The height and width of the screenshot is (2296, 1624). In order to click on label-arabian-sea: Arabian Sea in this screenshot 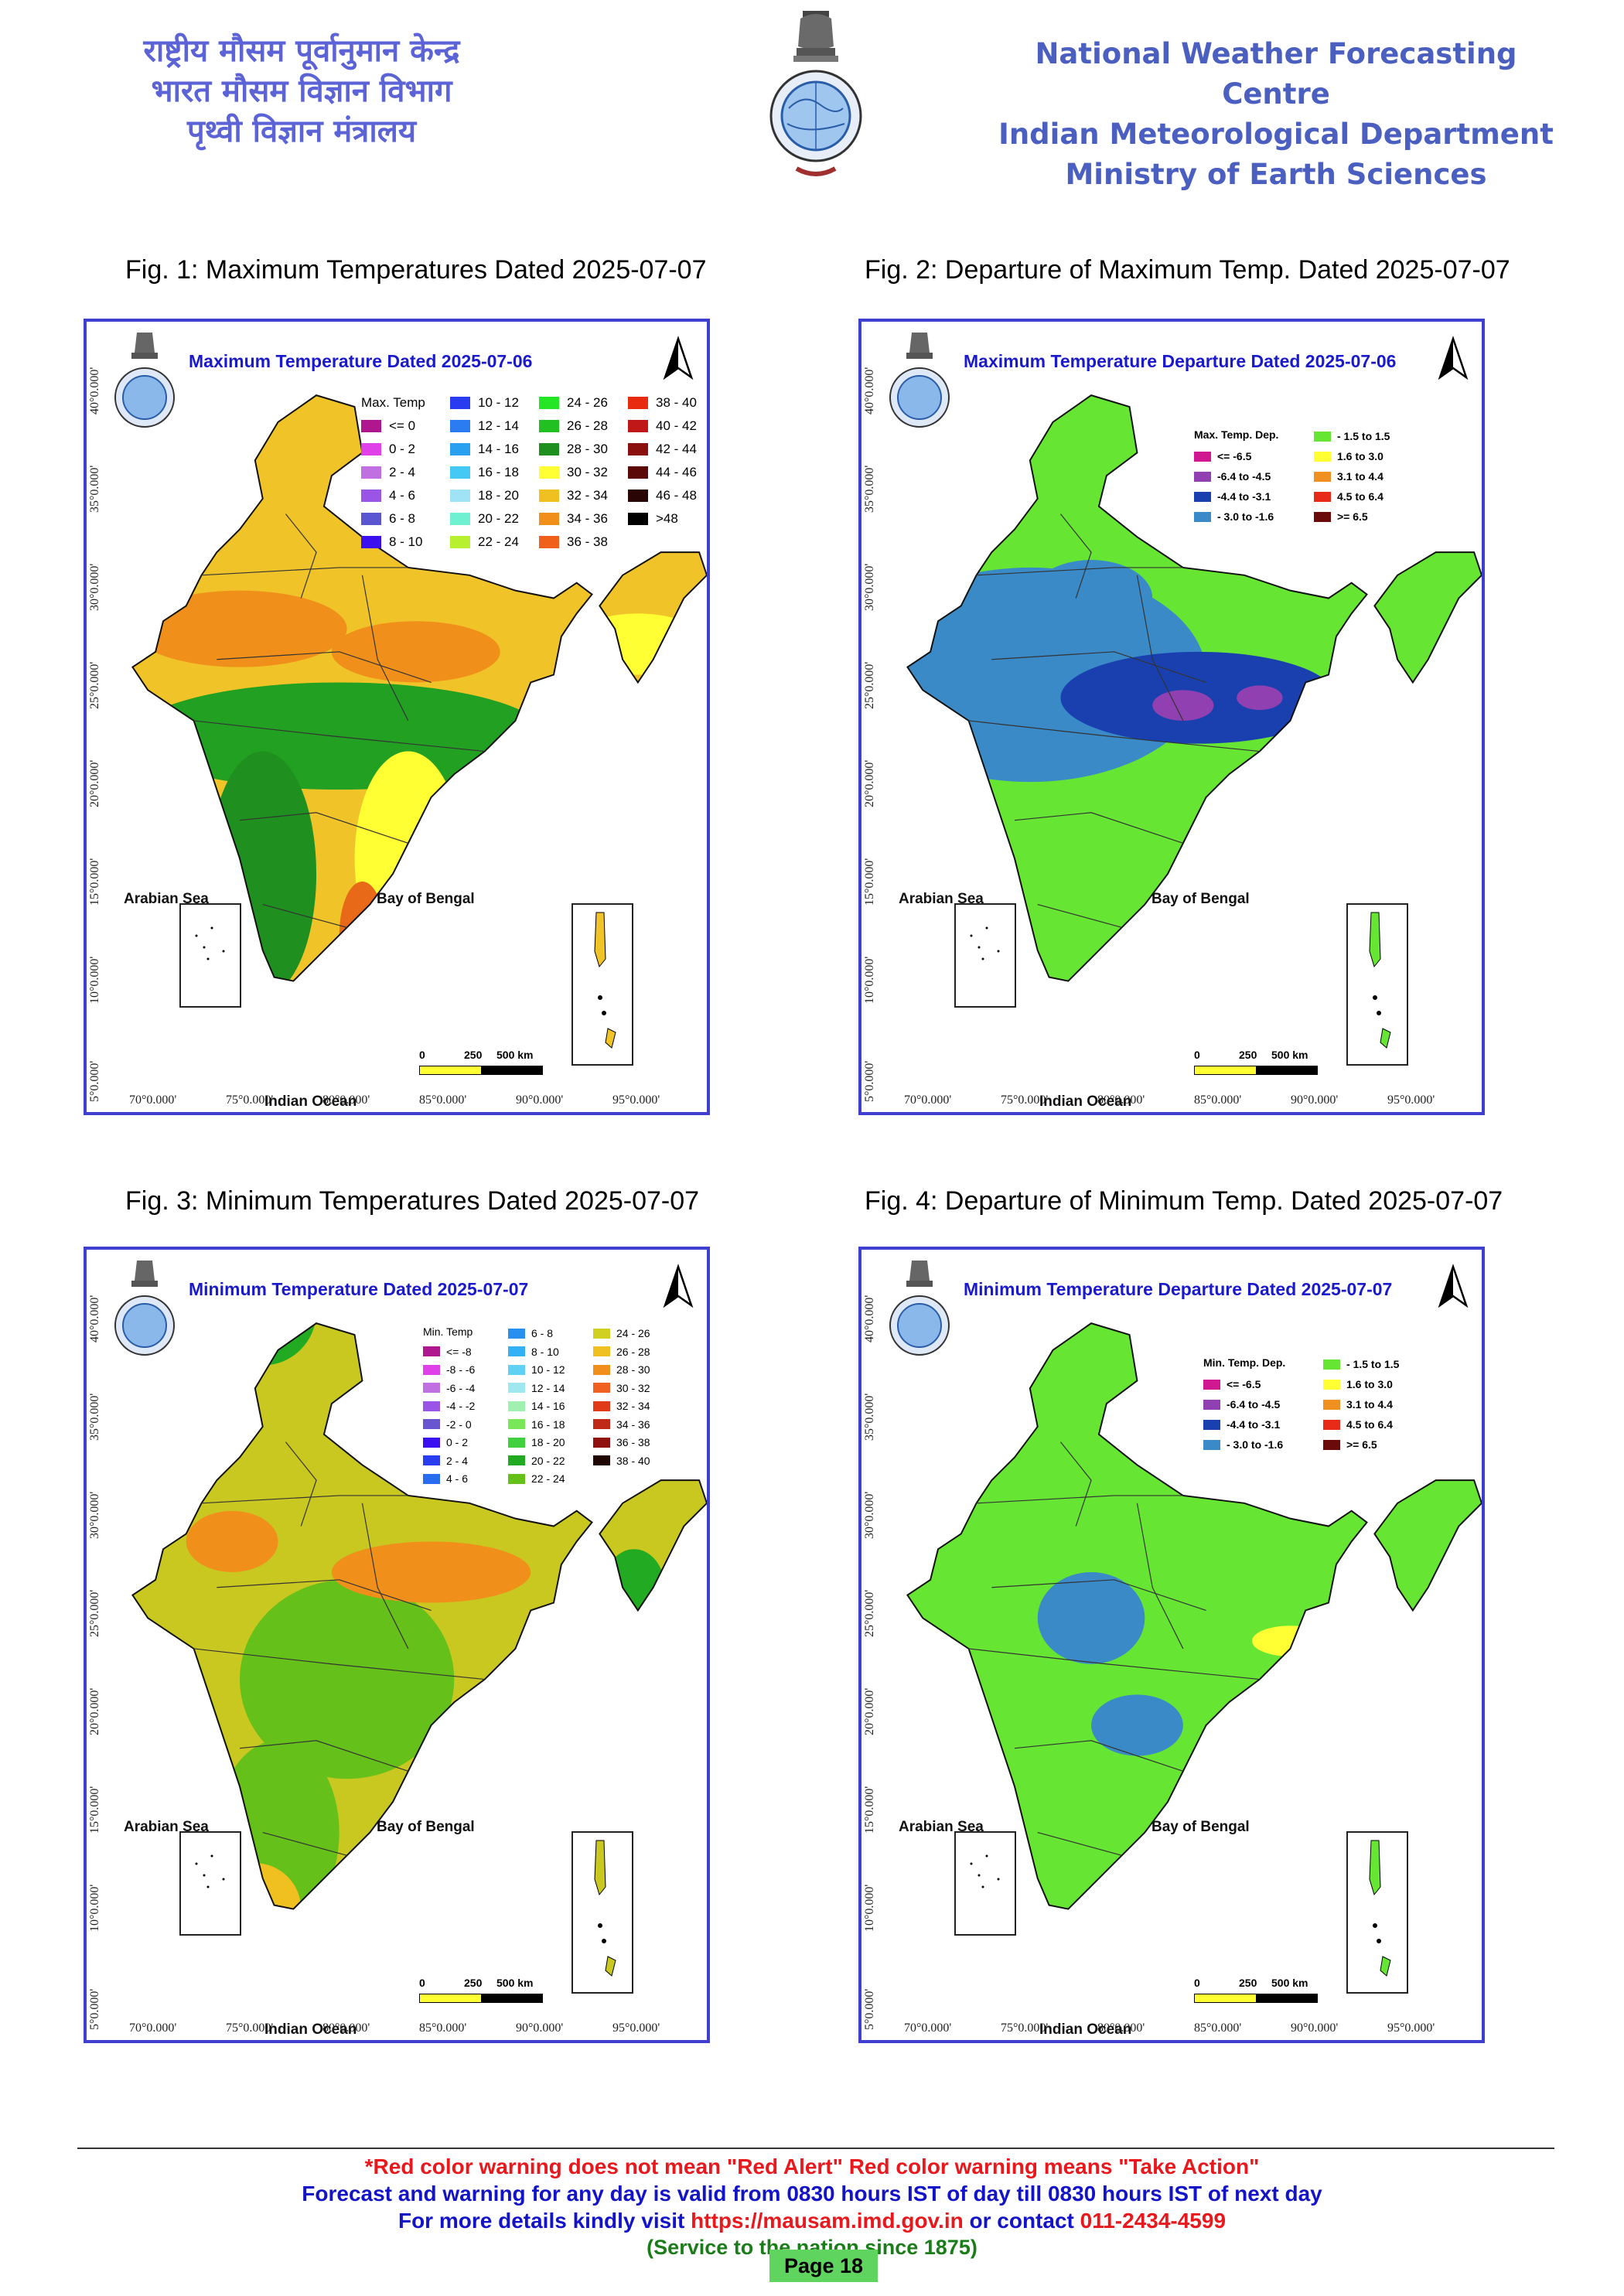, I will do `click(941, 899)`.